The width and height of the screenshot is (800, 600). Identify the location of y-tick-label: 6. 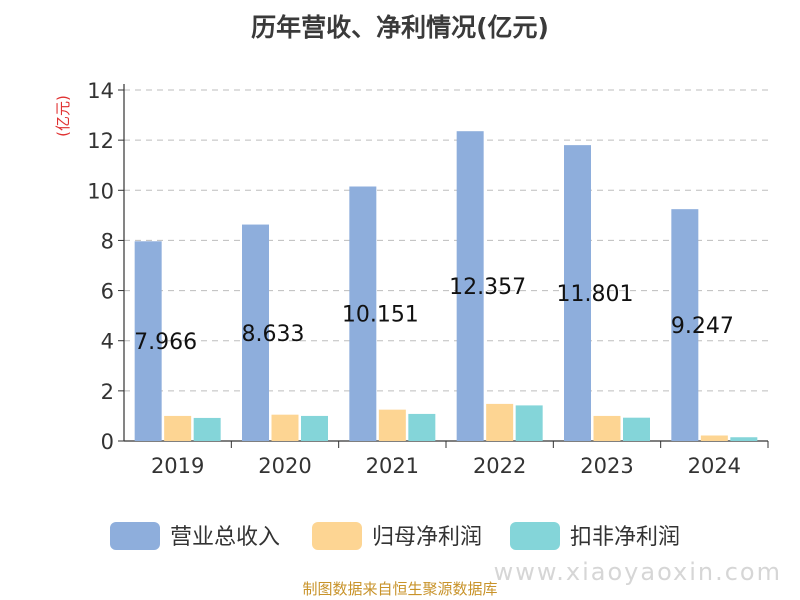
(107, 292).